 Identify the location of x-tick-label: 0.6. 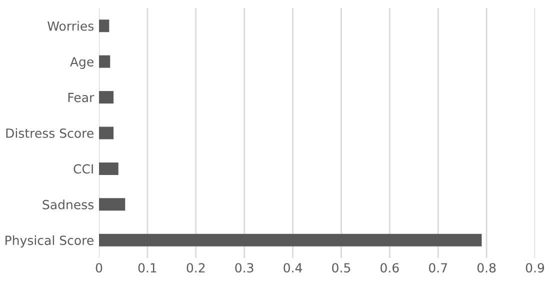
(389, 268).